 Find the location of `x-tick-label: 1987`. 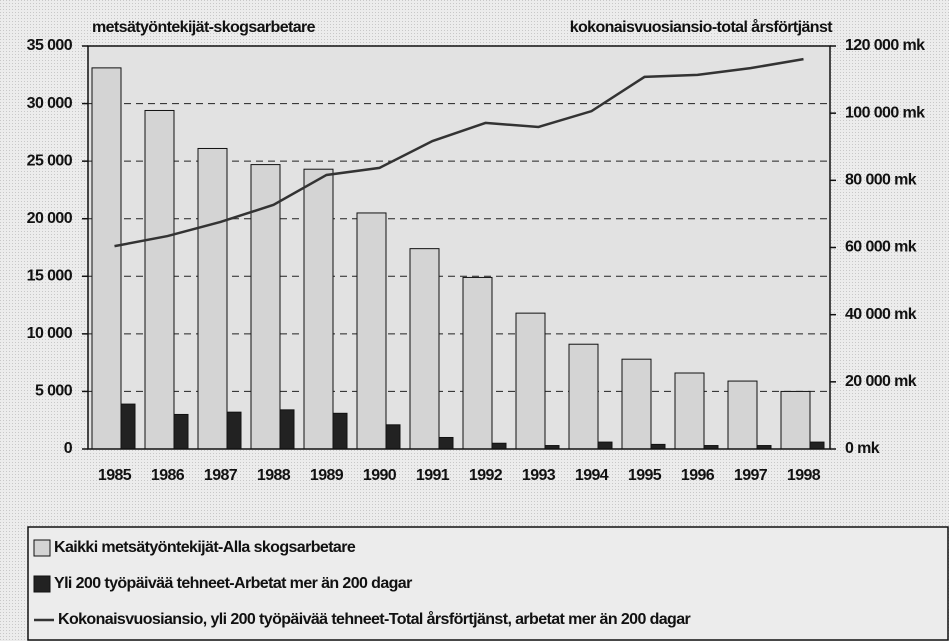

x-tick-label: 1987 is located at coordinates (221, 475).